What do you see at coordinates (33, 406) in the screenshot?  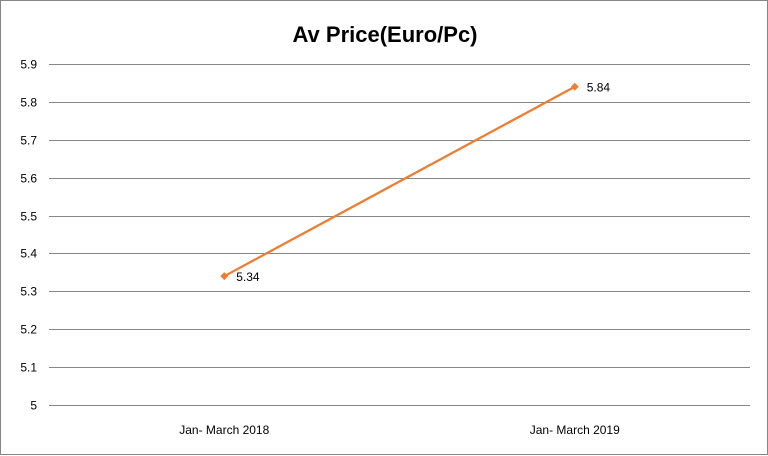 I see `y-tick-label: 5` at bounding box center [33, 406].